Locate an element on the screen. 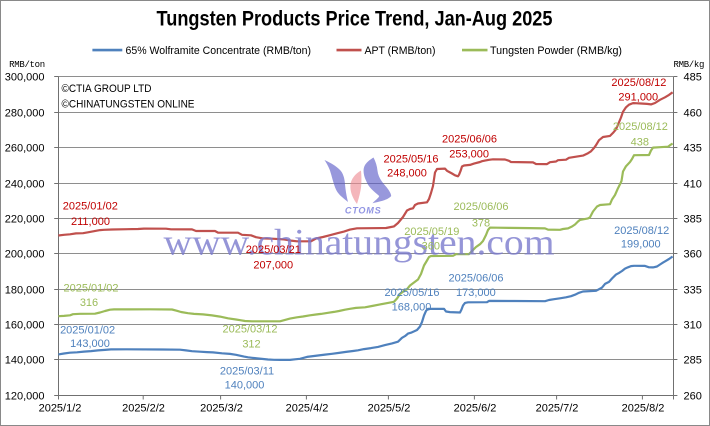 This screenshot has width=710, height=426. svg-text: ©CHINATUNGSTEN ONLINE is located at coordinates (128, 105).